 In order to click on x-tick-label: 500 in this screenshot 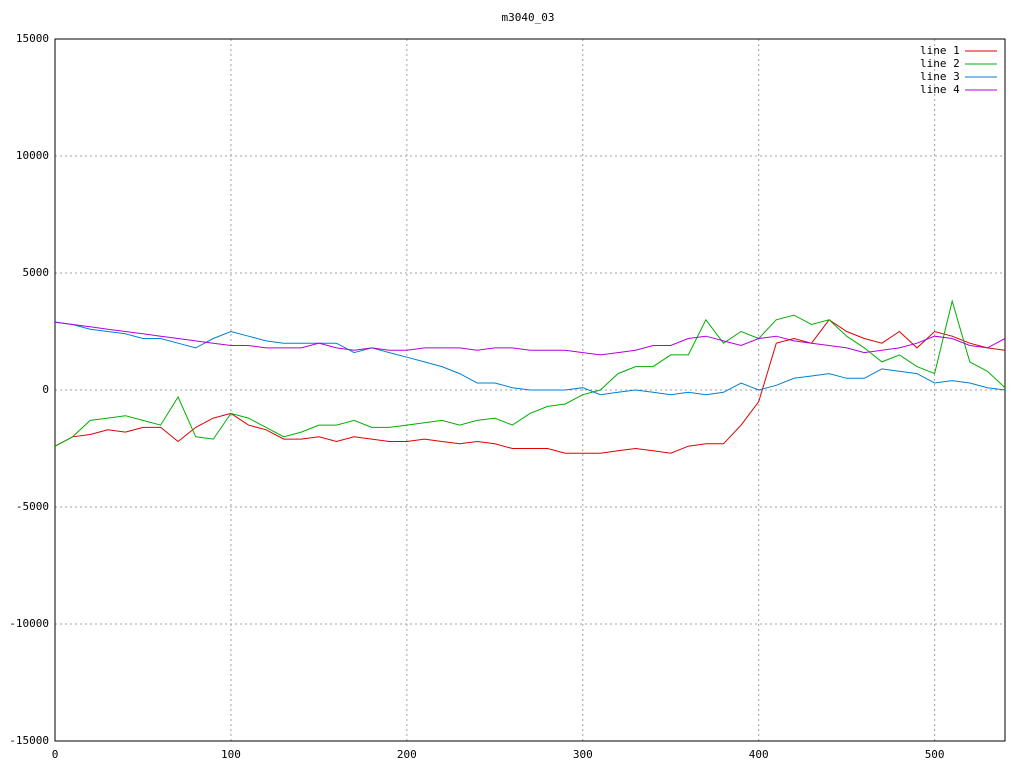, I will do `click(935, 754)`.